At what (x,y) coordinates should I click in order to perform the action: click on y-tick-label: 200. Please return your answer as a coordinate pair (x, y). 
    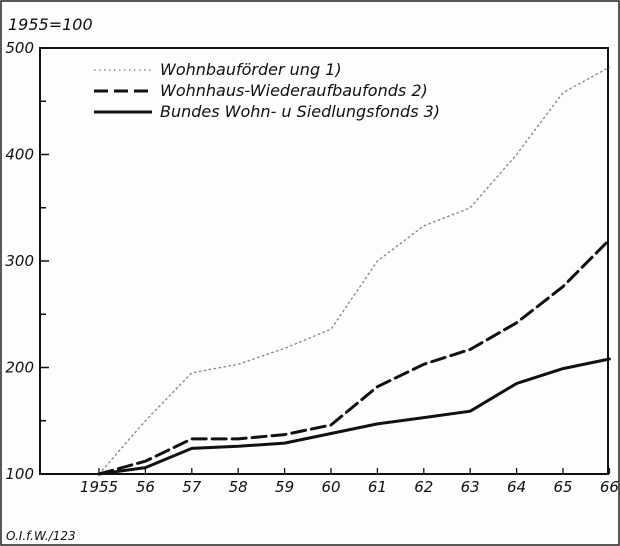
    Looking at the image, I should click on (19, 368).